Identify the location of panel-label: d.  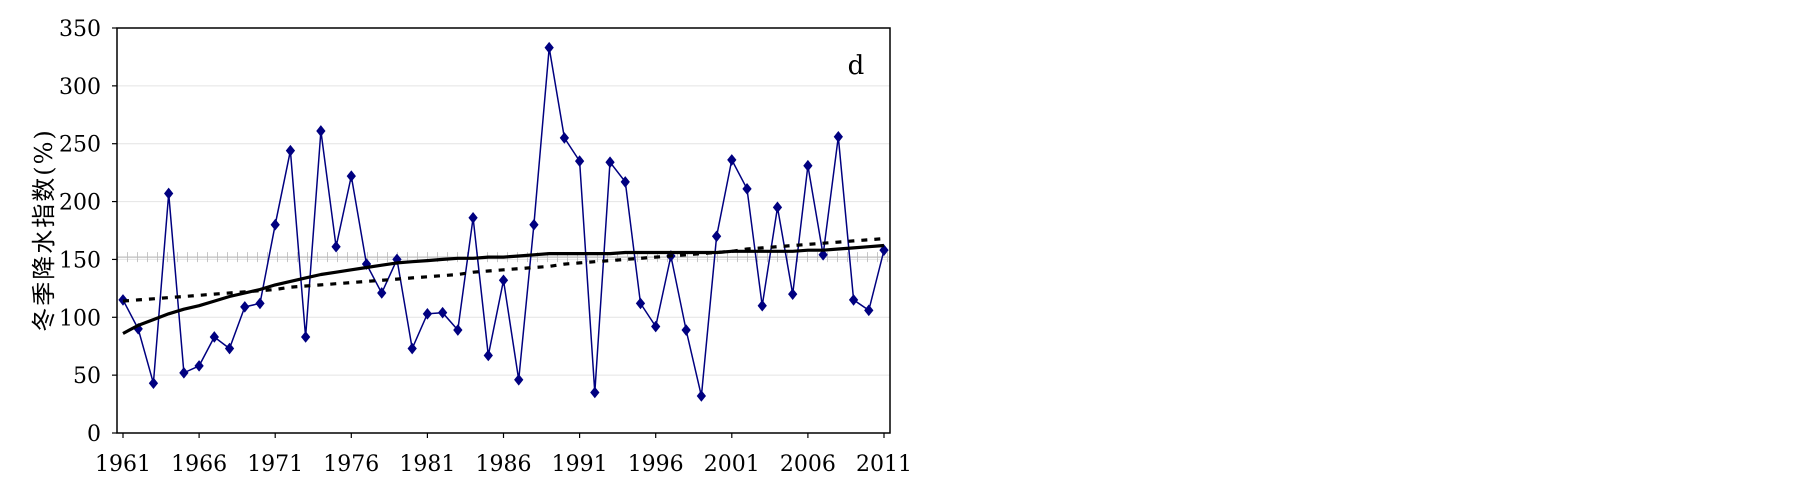
(856, 66).